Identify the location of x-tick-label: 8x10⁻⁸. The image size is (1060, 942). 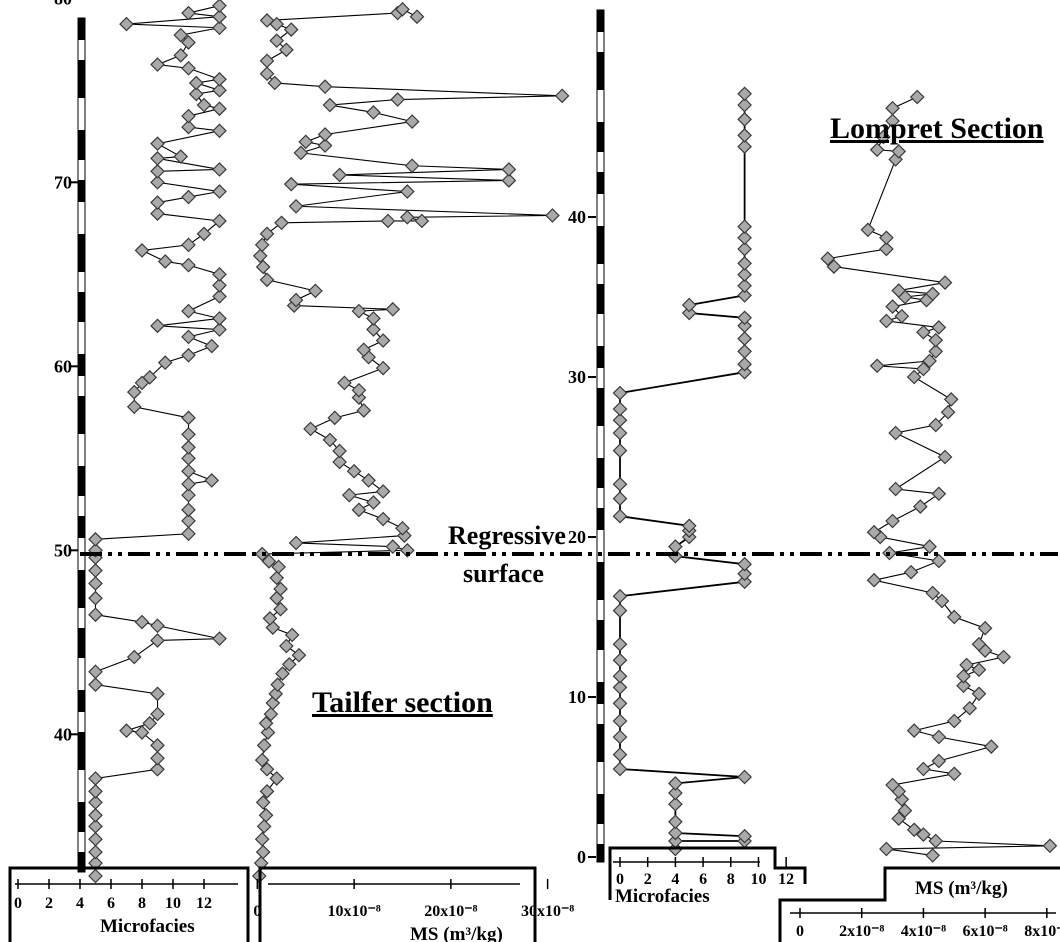
(1042, 931).